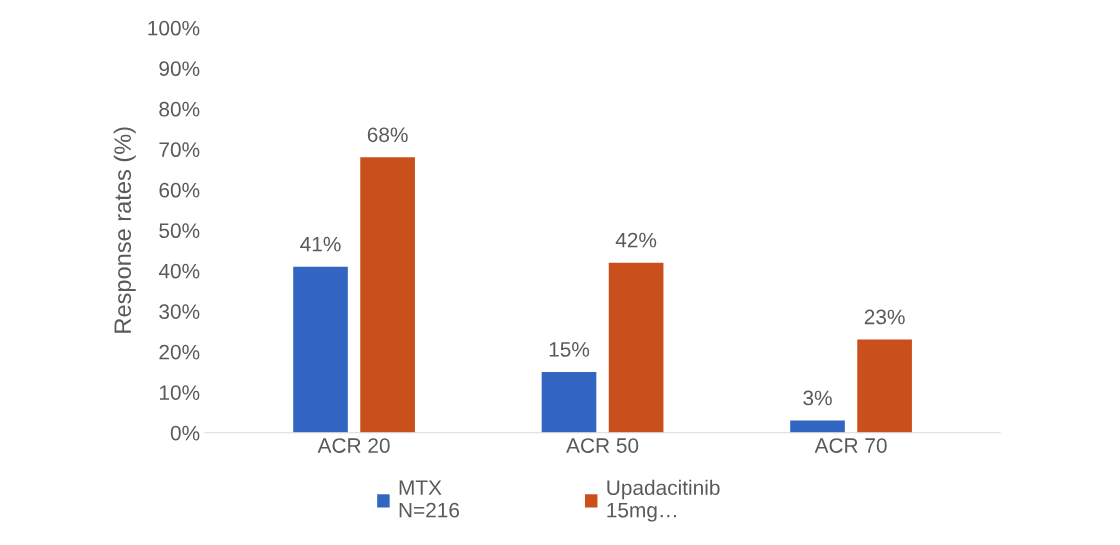 The height and width of the screenshot is (545, 1120). I want to click on y-tick-label: 0%, so click(185, 433).